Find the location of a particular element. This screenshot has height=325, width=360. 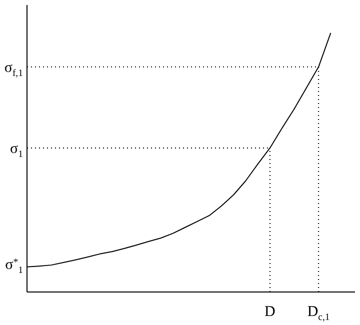

x-tick-label: D is located at coordinates (270, 312).